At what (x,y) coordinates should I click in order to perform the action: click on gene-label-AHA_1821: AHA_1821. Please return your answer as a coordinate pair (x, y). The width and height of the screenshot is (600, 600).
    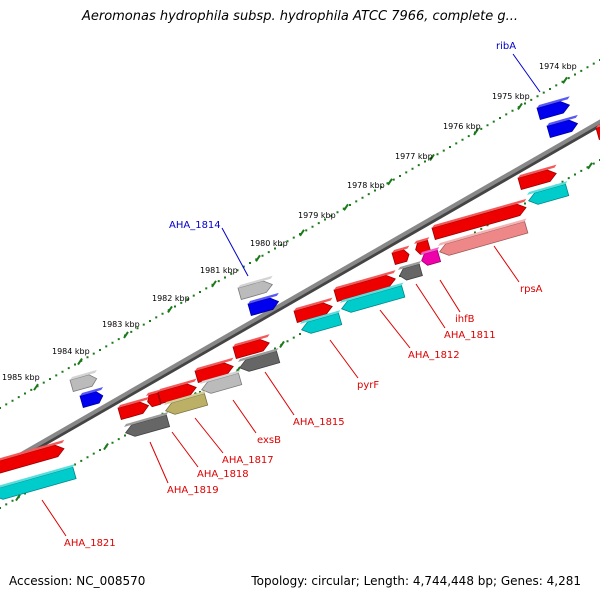
    Looking at the image, I should click on (90, 543).